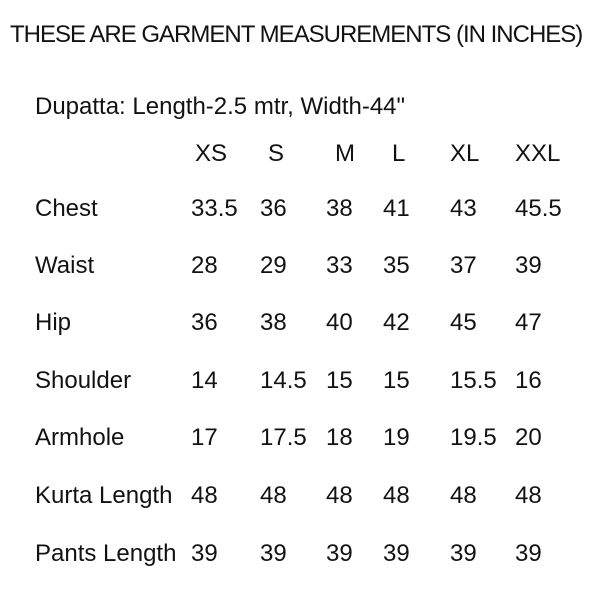  What do you see at coordinates (465, 153) in the screenshot?
I see `size-header-xl: XL` at bounding box center [465, 153].